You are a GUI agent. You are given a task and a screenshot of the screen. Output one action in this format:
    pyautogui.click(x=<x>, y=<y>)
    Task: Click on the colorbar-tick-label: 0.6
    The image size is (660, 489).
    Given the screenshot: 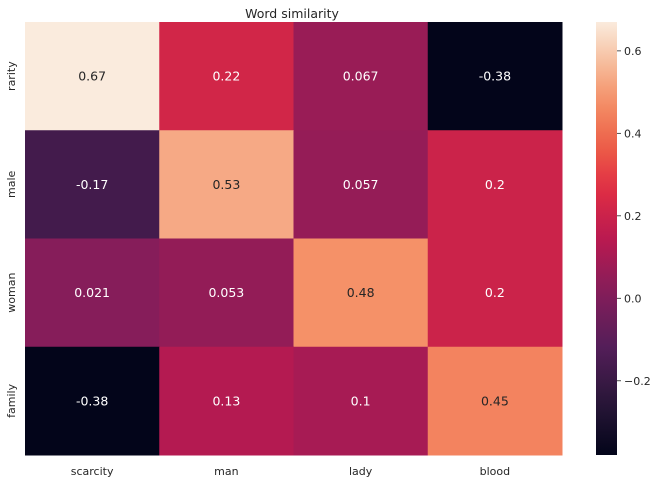 What is the action you would take?
    pyautogui.click(x=633, y=51)
    